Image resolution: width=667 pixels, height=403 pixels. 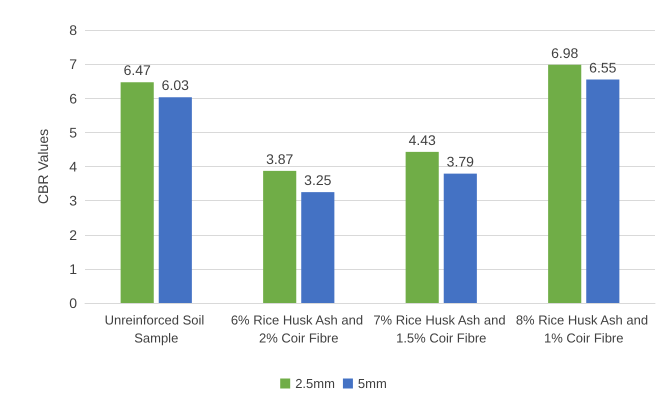 What do you see at coordinates (298, 329) in the screenshot?
I see `x-tick-label: 6% Rice Husk Ash and 2% Coir Fibre` at bounding box center [298, 329].